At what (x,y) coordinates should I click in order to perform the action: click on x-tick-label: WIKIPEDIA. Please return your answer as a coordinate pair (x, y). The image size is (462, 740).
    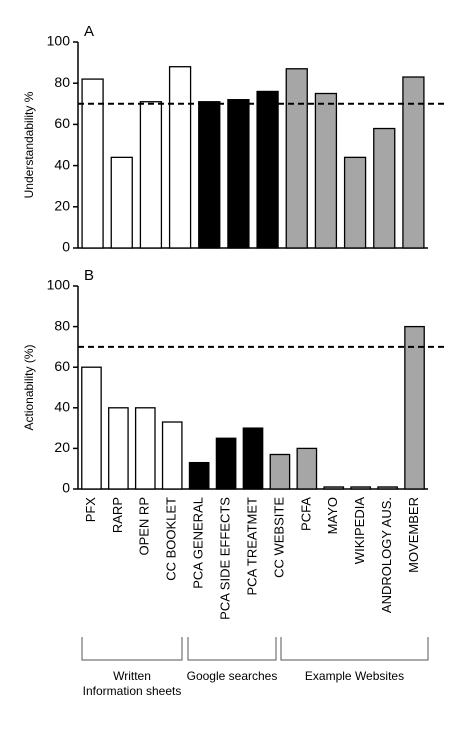
    Looking at the image, I should click on (359, 531).